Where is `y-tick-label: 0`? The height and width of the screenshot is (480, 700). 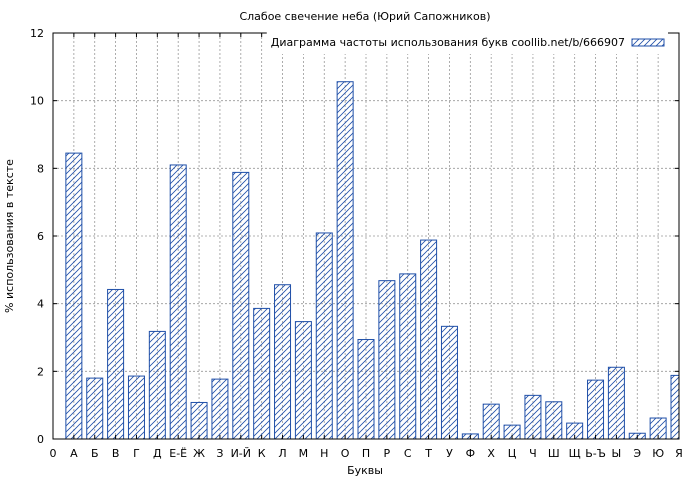
y-tick-label: 0 is located at coordinates (40, 439).